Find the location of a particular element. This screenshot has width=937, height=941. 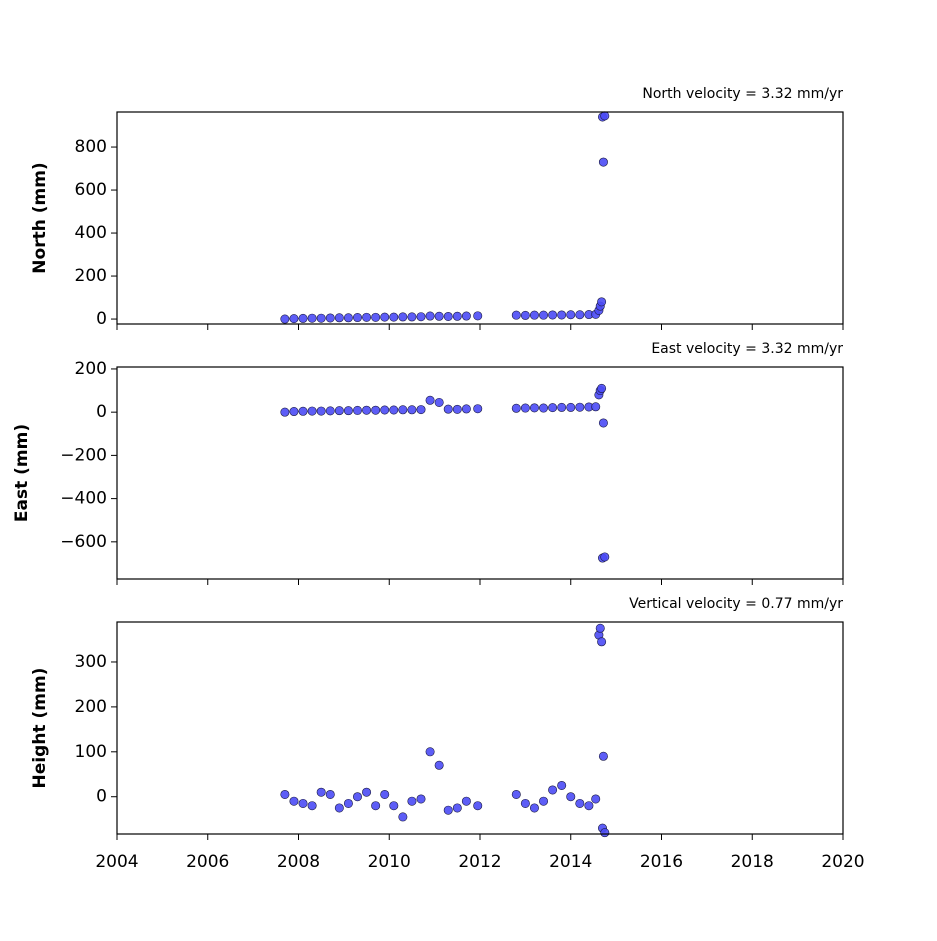

y-tick-label: 800 is located at coordinates (91, 147).